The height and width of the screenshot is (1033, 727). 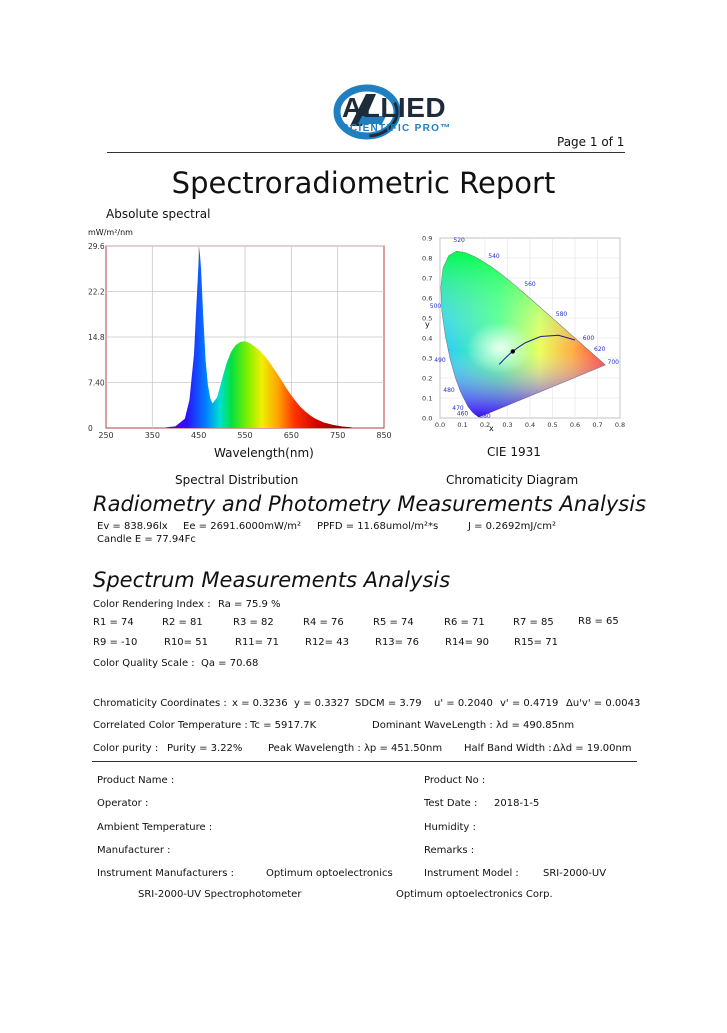 I want to click on test-date-value: 2018-1-5, so click(x=517, y=803).